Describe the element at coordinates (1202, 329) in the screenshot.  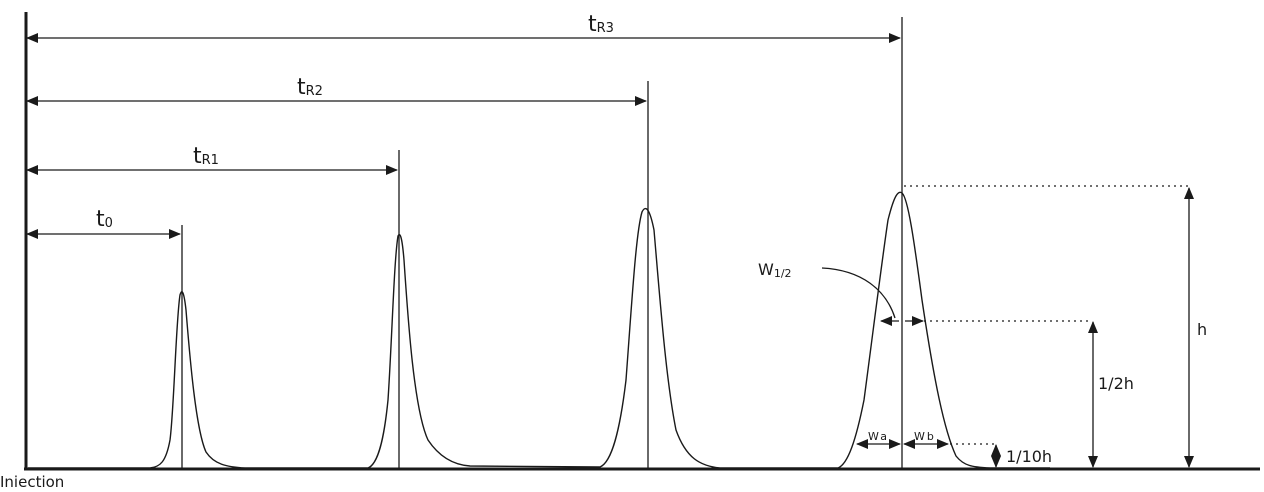
I see `h-label: h` at that location.